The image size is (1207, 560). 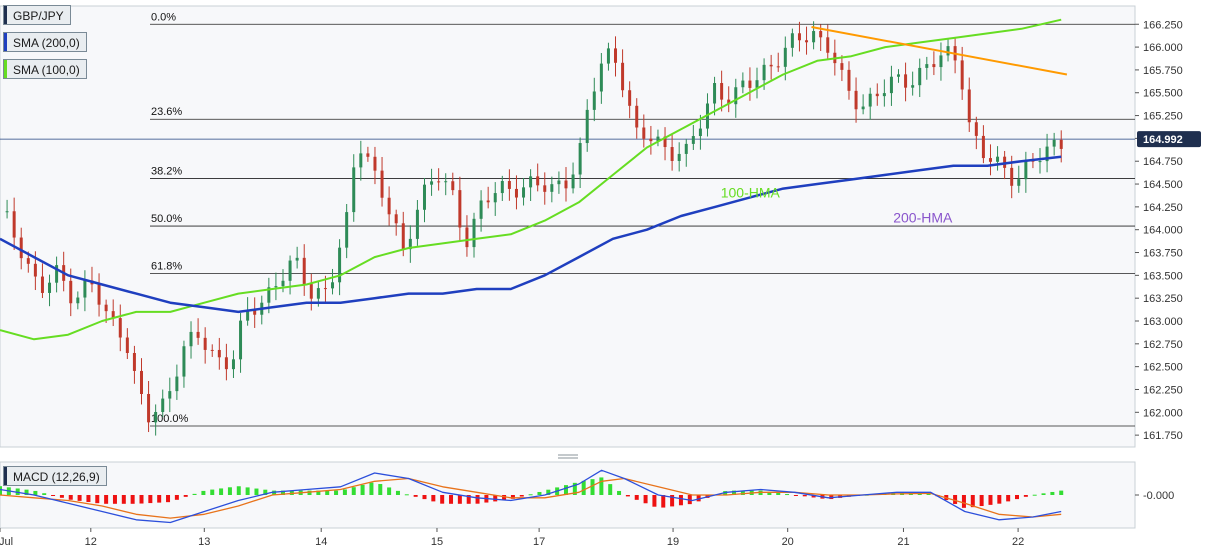 I want to click on fib-label-4: 61.8%, so click(x=166, y=267).